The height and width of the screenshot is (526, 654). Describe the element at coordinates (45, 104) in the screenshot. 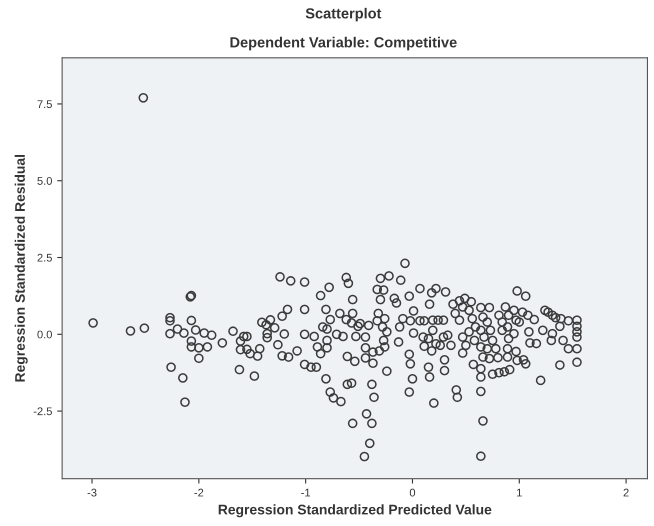

I see `y-tick-label: 7.5` at that location.